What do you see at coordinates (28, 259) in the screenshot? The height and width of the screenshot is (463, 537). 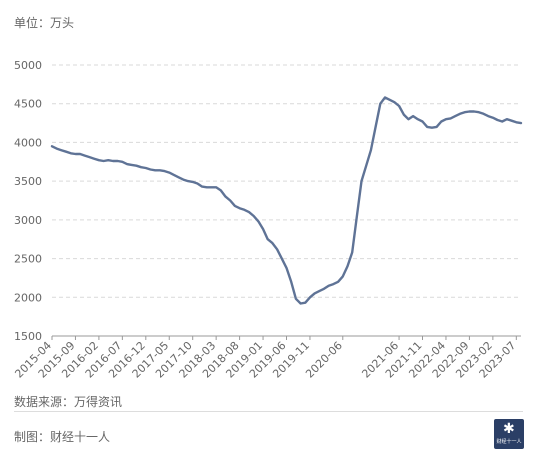 I see `y-tick-label: 2500` at bounding box center [28, 259].